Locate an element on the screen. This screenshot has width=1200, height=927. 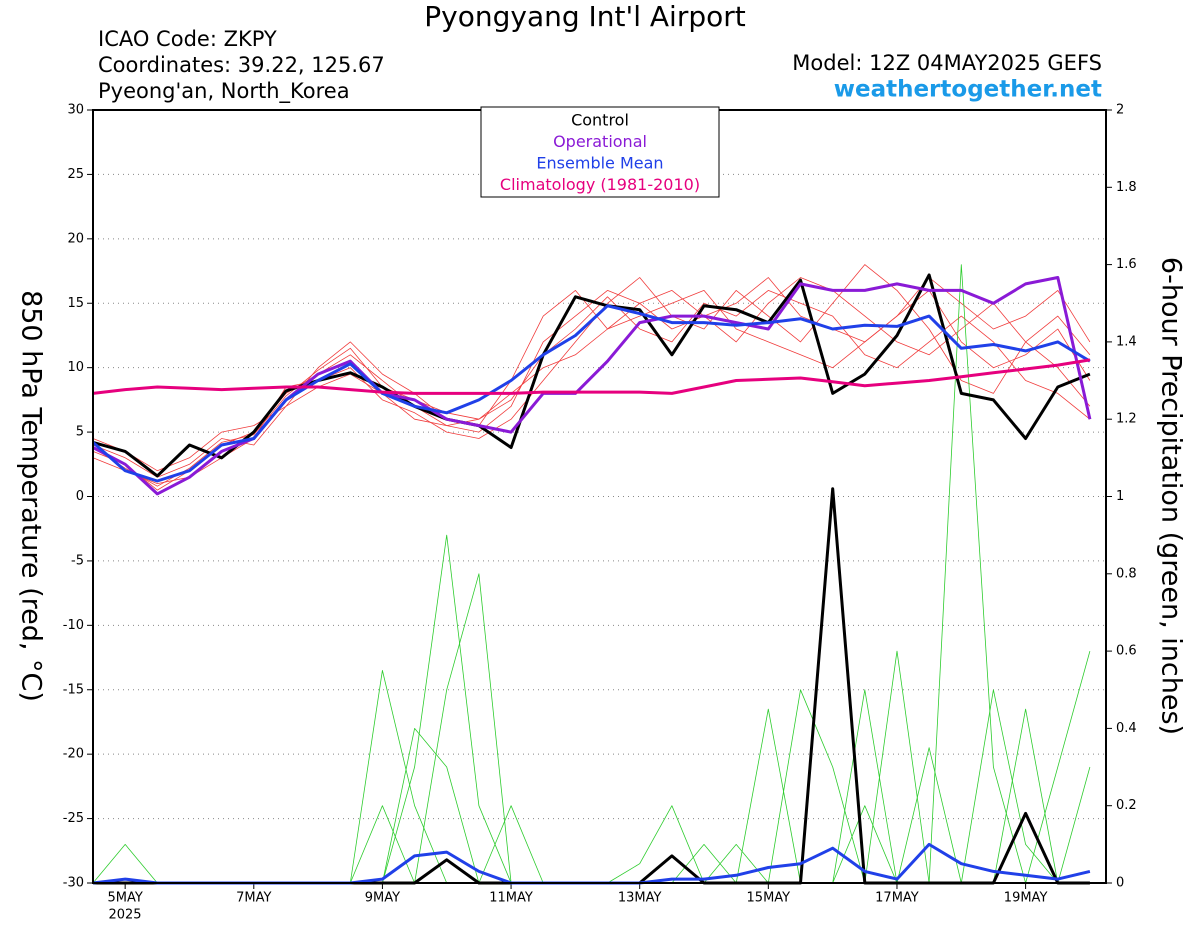
x-tick-label: 15MAY is located at coordinates (769, 898).